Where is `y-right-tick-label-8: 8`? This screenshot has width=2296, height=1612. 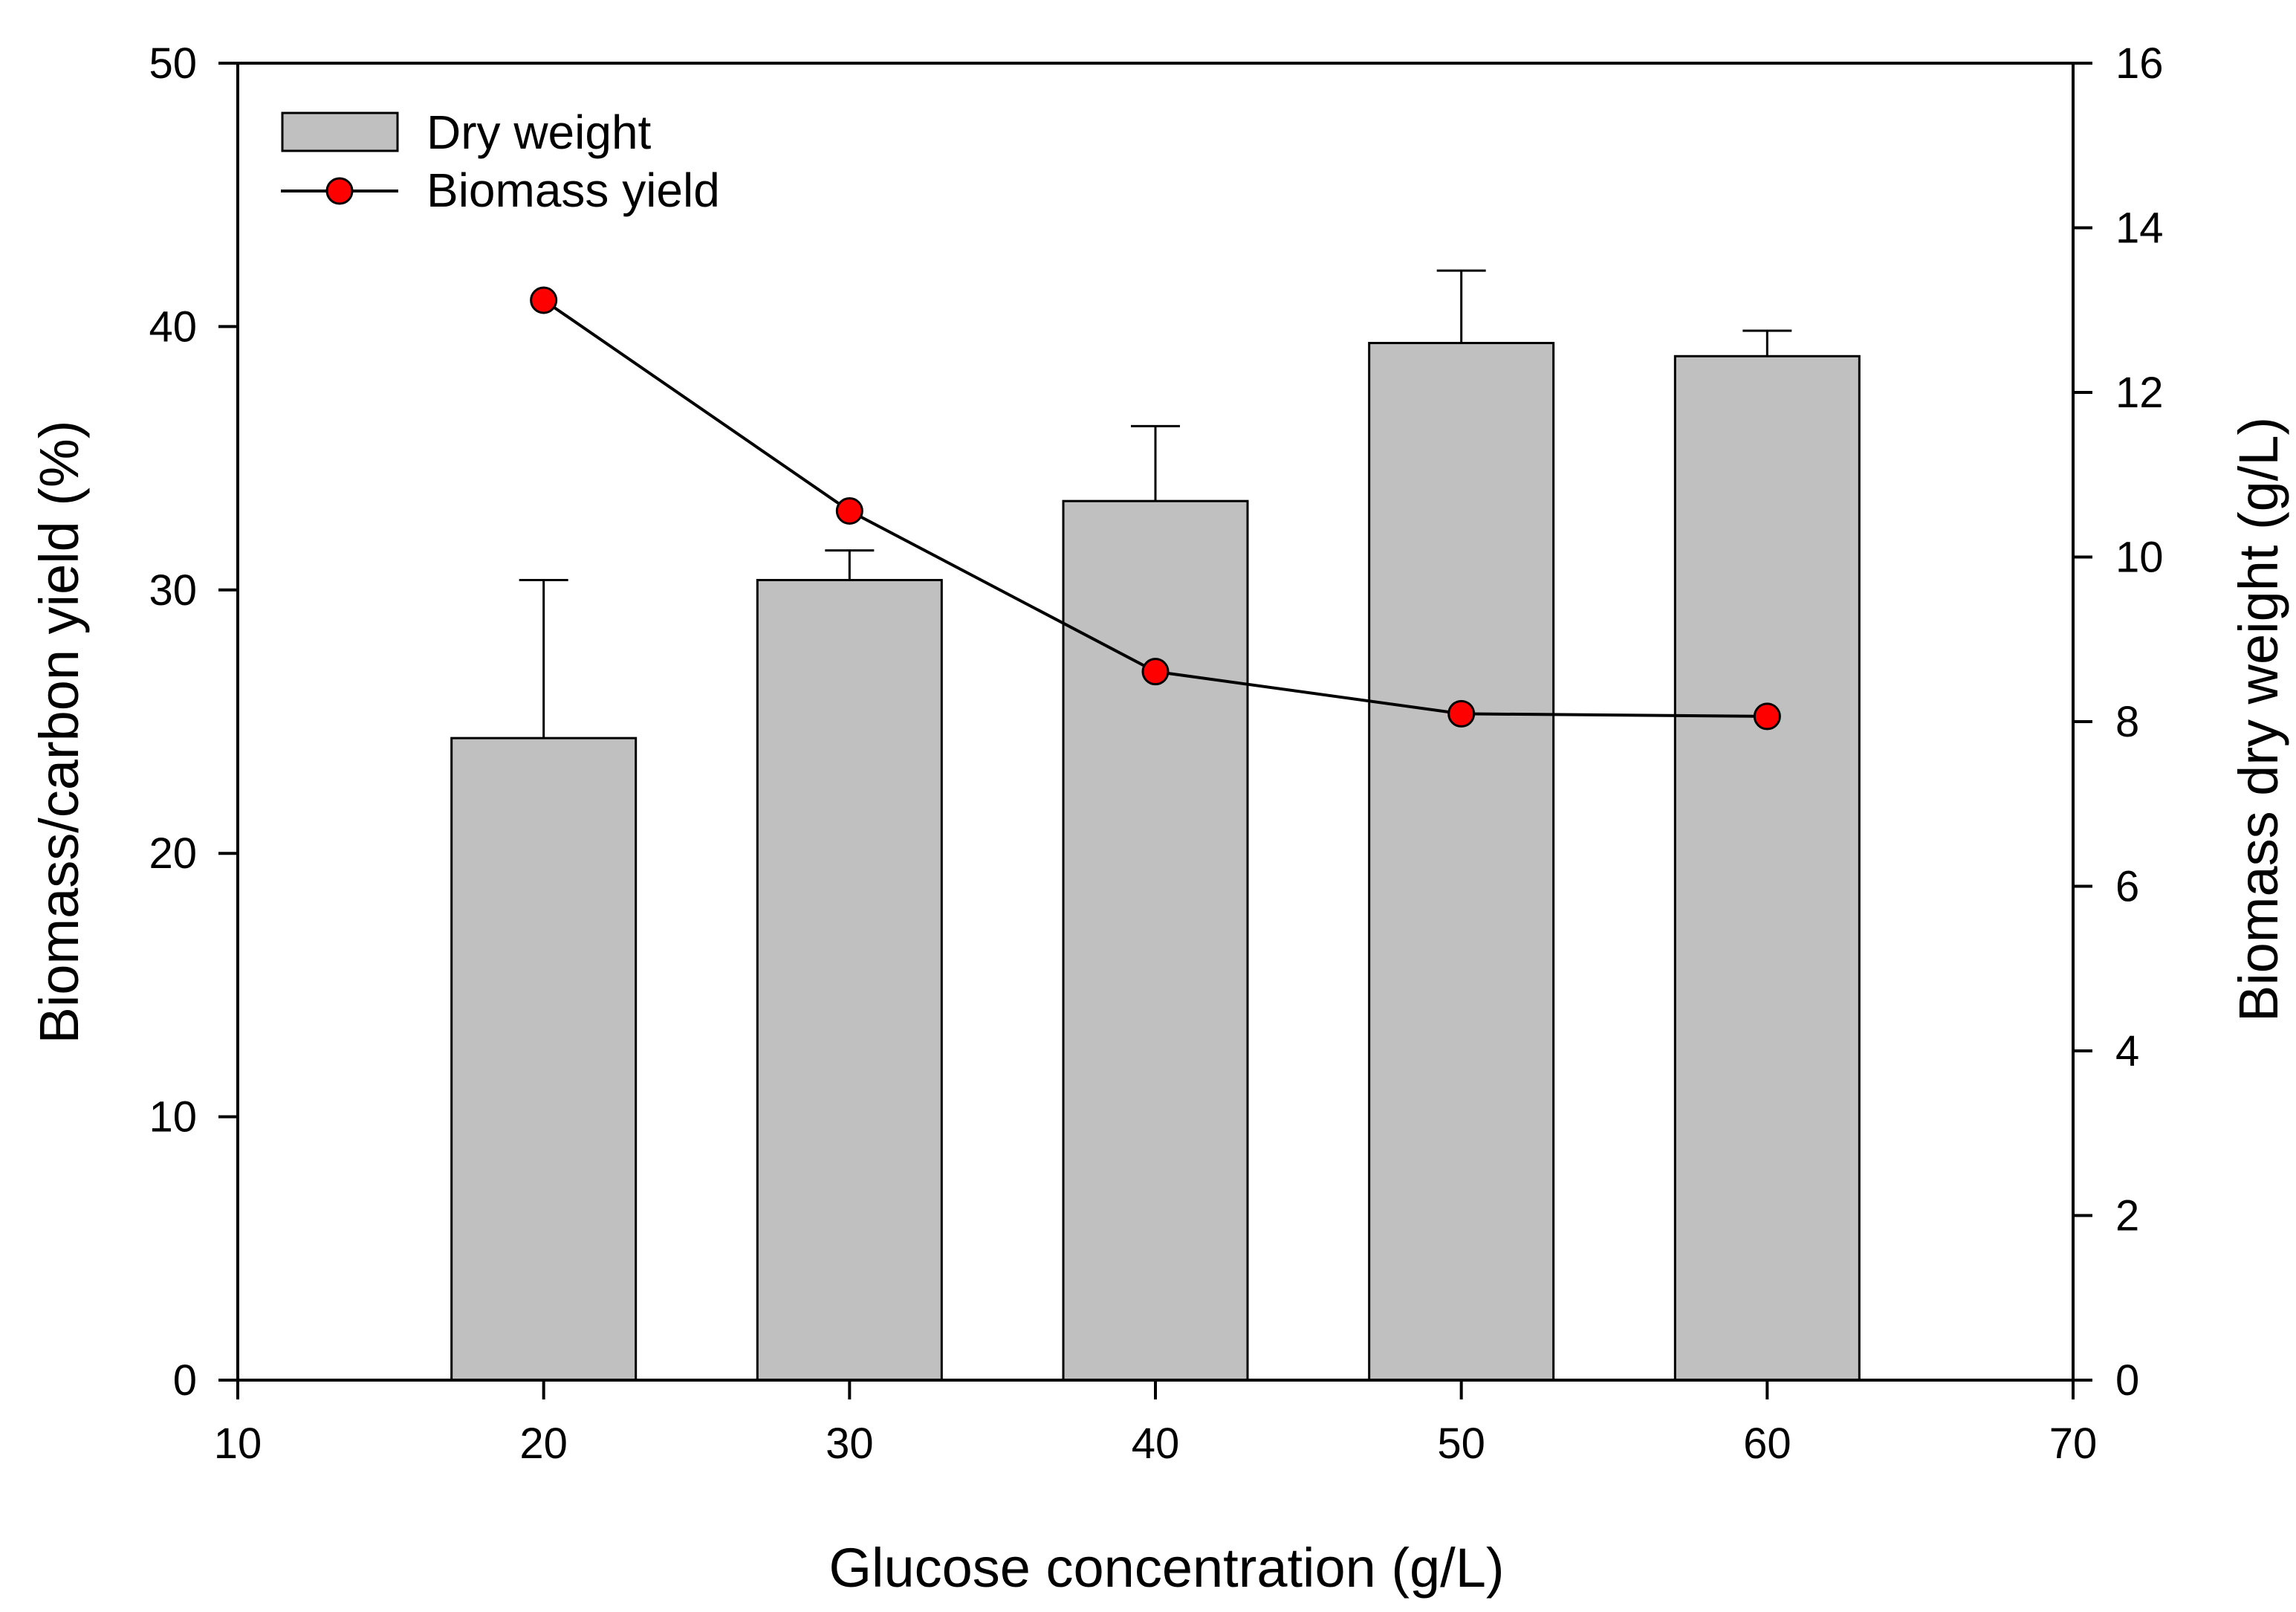
y-right-tick-label-8: 8 is located at coordinates (2127, 722).